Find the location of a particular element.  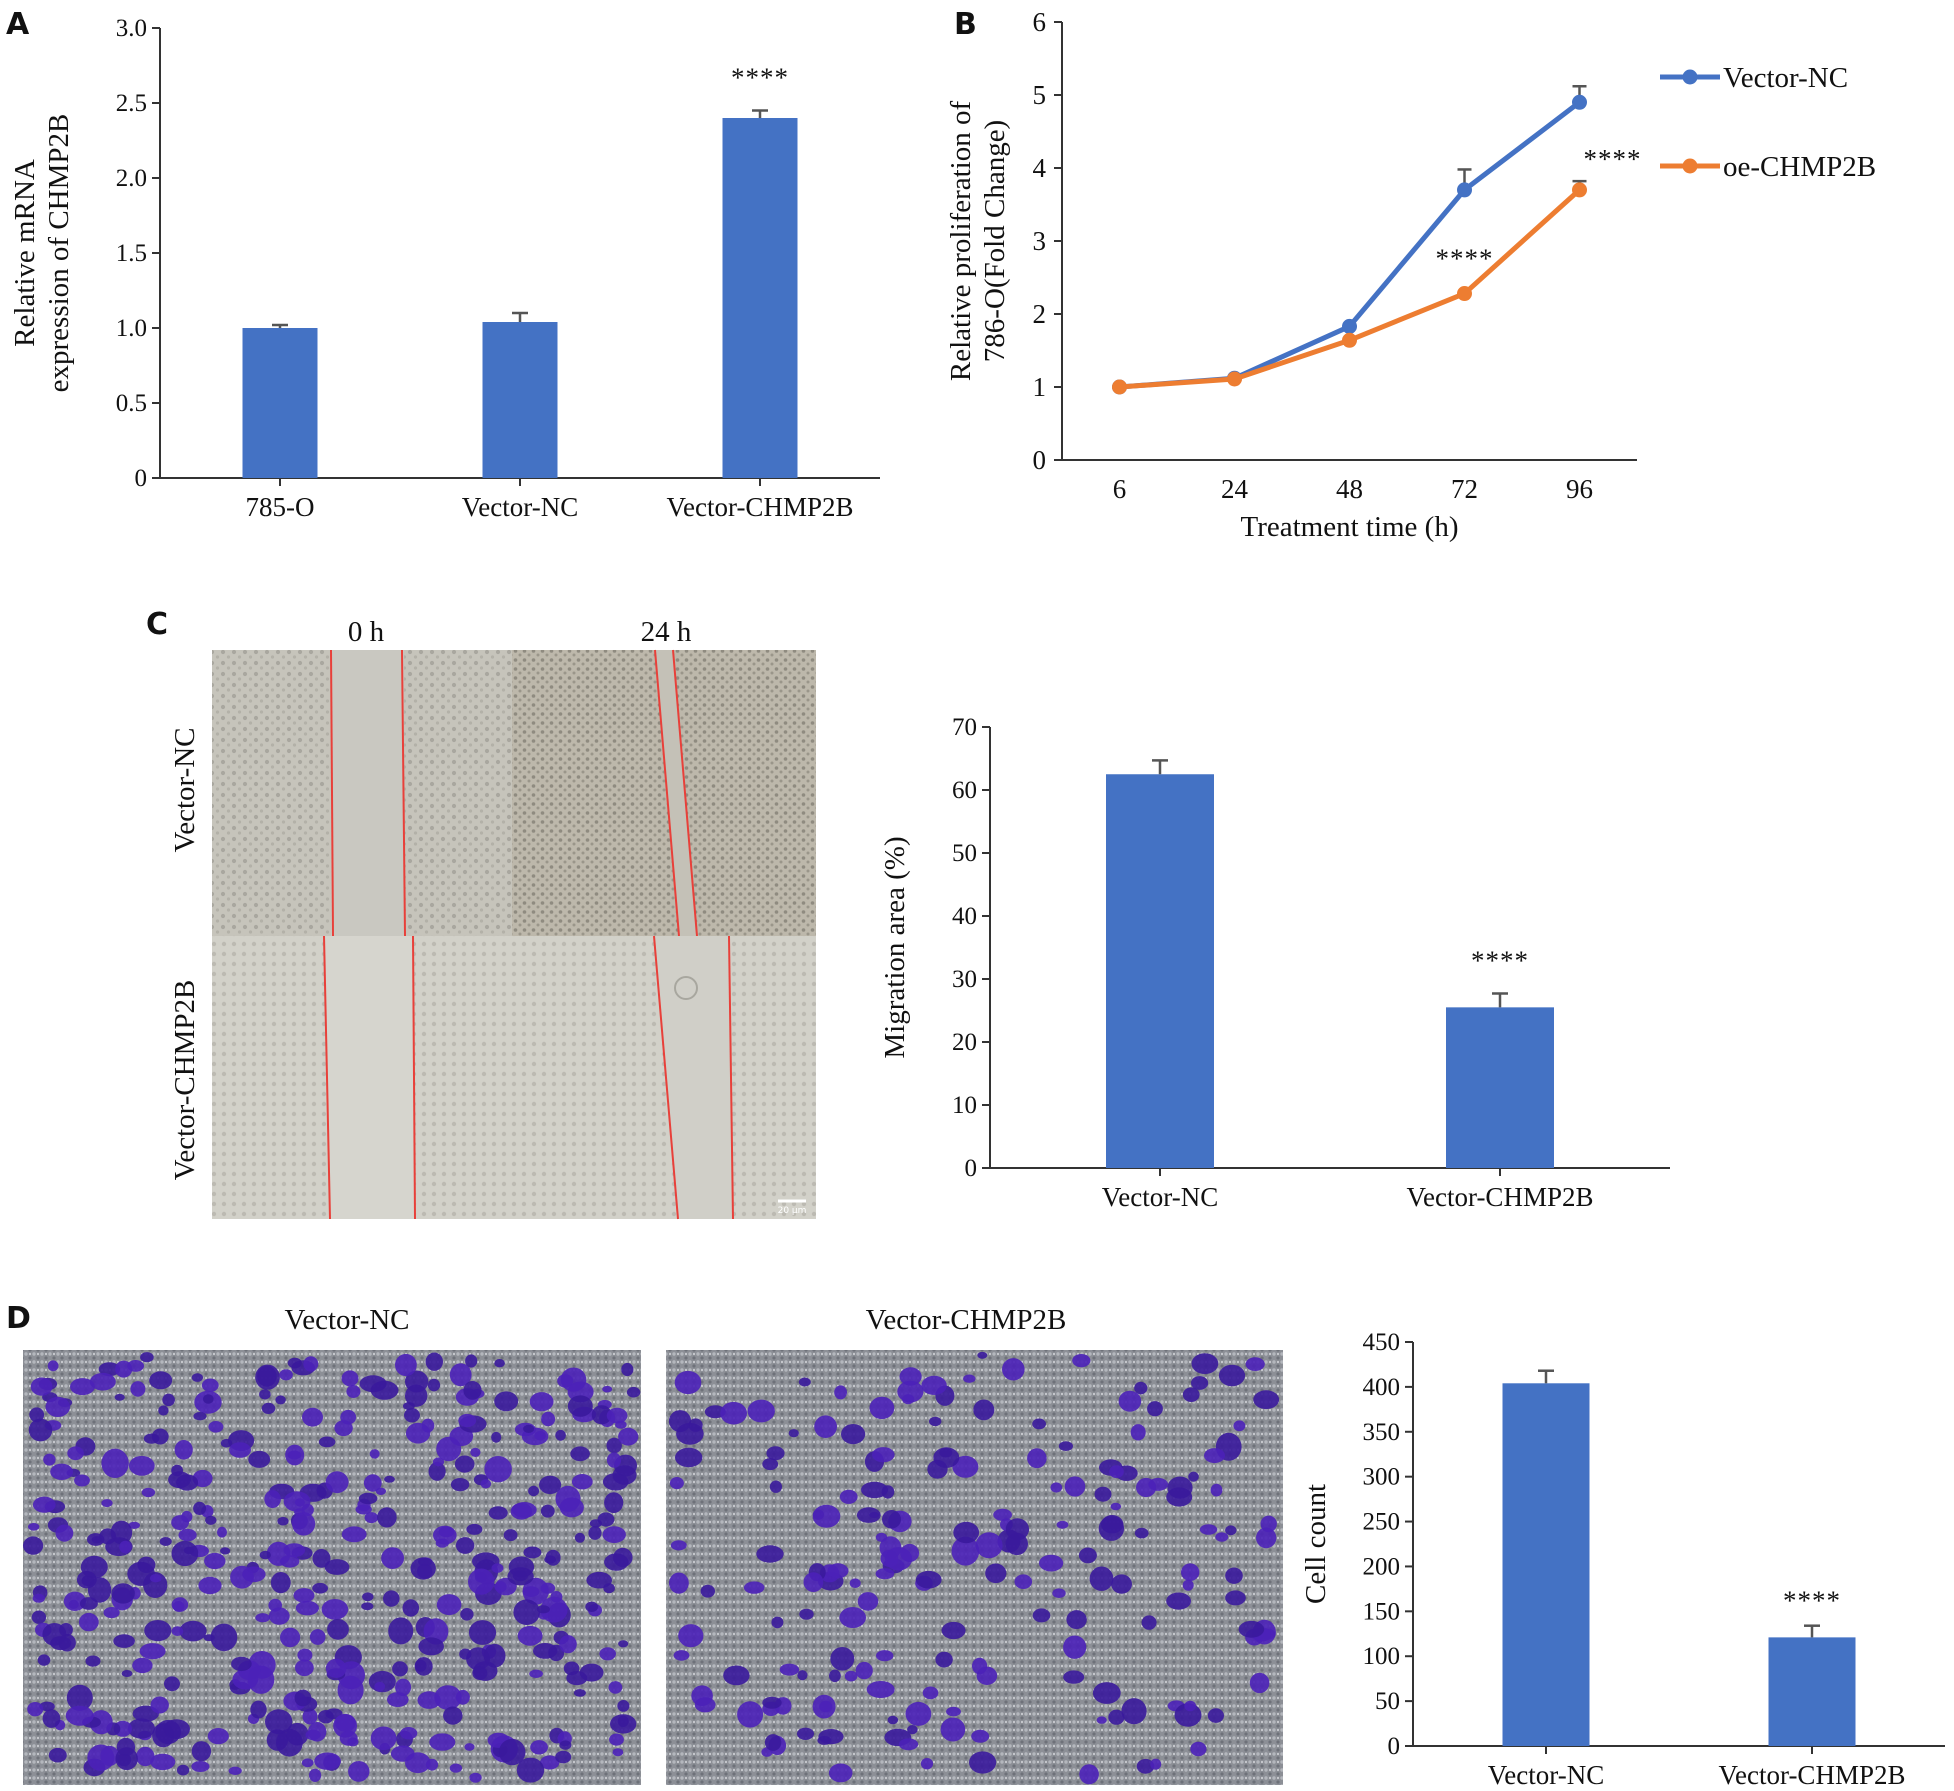

wound-healing-micrographs: 0 h 24 h Vector-NC Vector-CHMP2B is located at coordinates (492, 918).